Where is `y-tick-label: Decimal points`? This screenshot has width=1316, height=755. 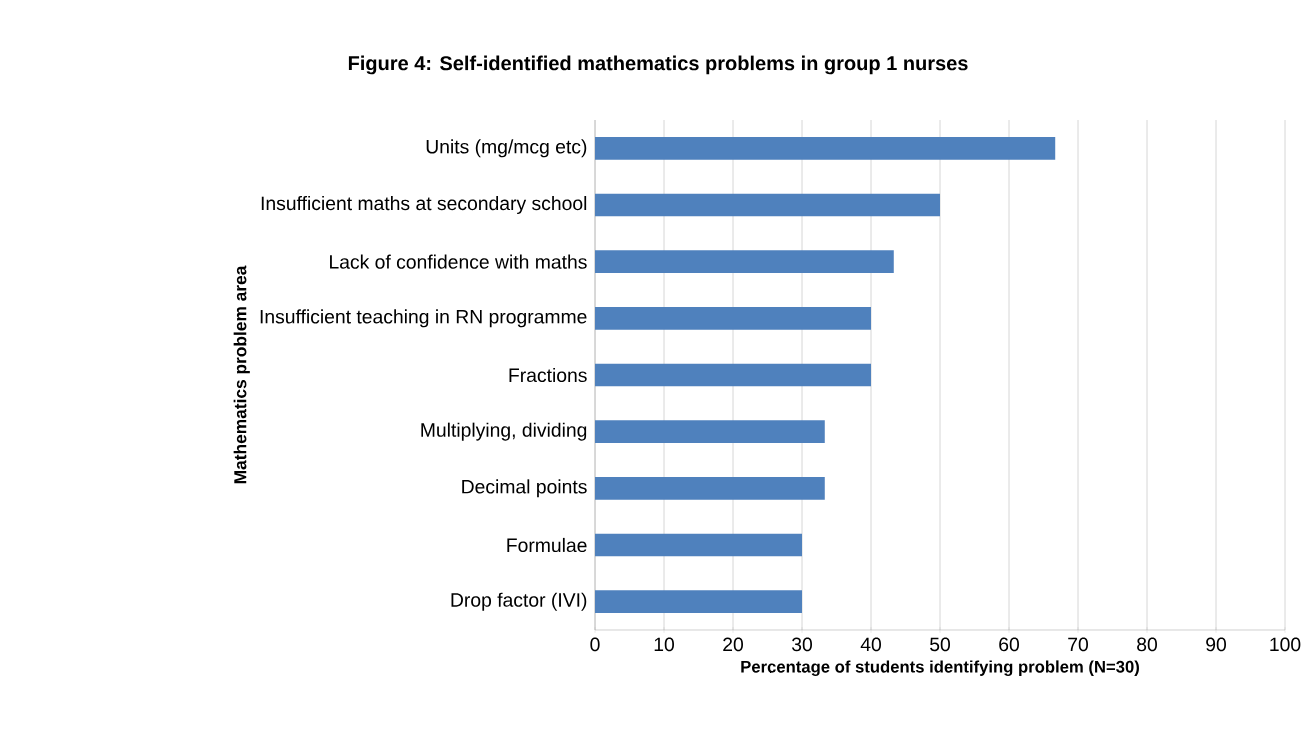 y-tick-label: Decimal points is located at coordinates (524, 488).